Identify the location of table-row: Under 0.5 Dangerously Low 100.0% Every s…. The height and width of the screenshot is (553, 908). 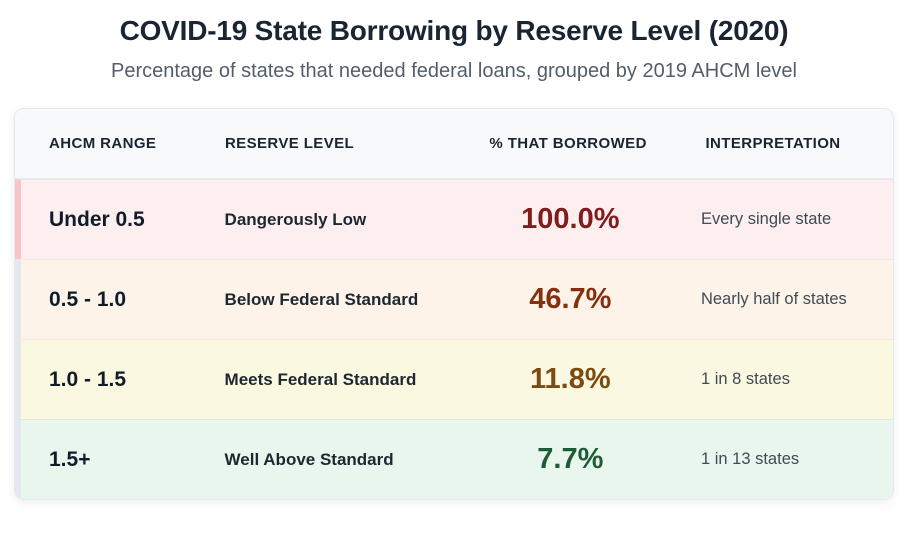
(454, 219).